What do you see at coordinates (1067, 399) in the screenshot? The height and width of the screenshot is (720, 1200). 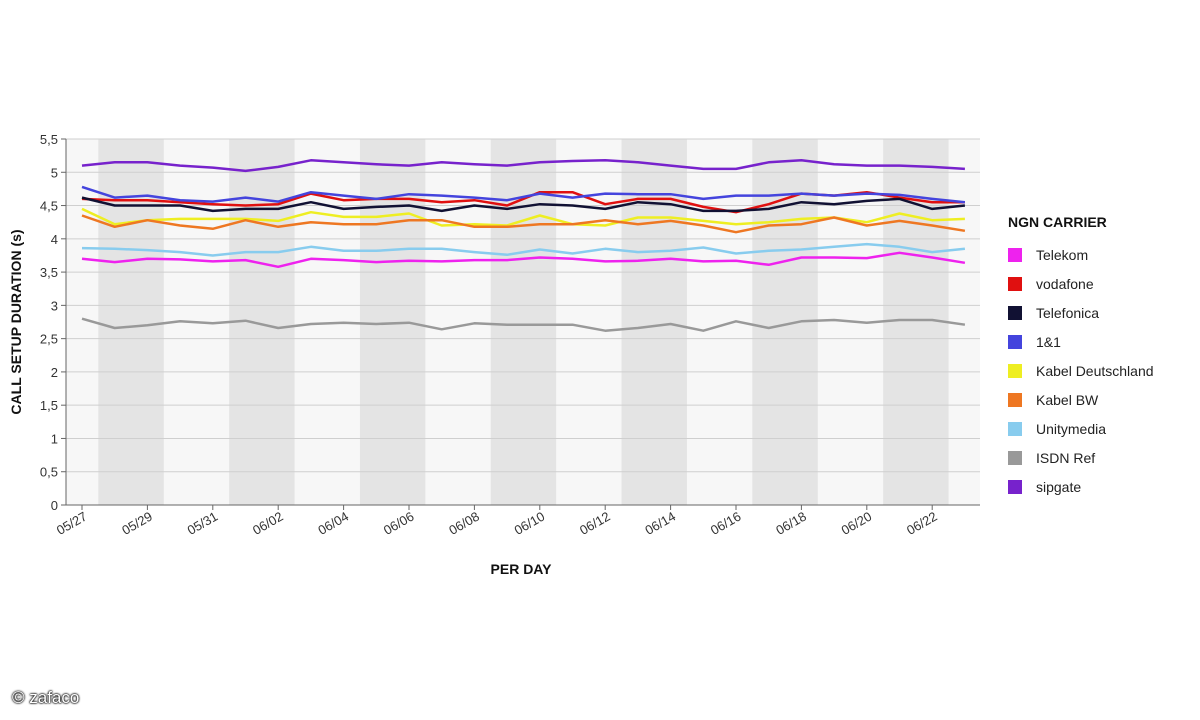 I see `legend-label: Kabel BW` at bounding box center [1067, 399].